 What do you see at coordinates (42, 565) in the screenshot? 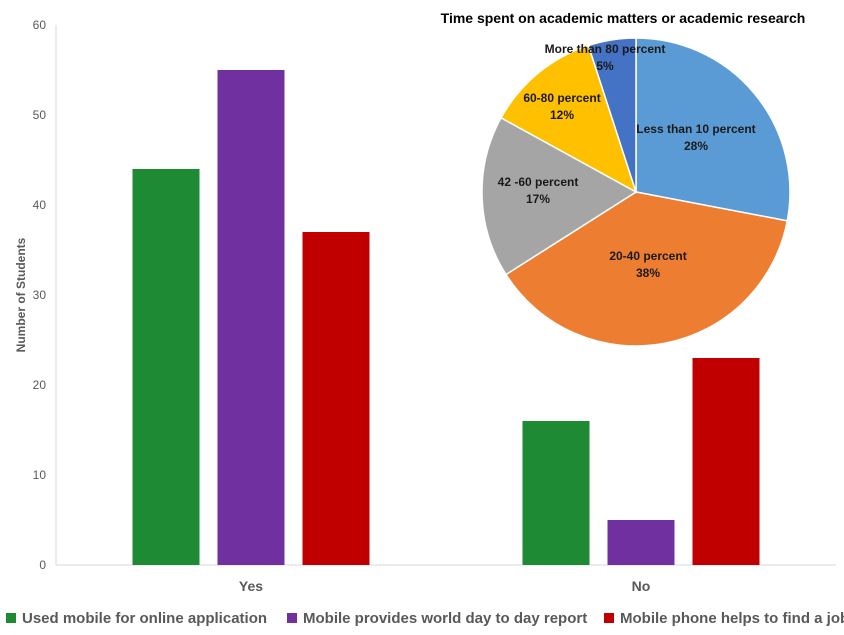
I see `y-tick-label: 0` at bounding box center [42, 565].